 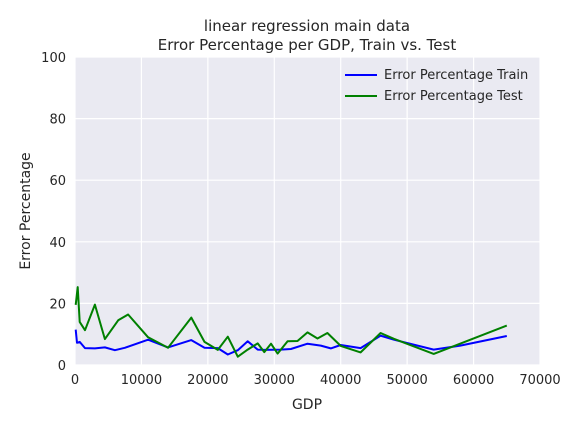 What do you see at coordinates (539, 380) in the screenshot?
I see `x-tick-label: 70000` at bounding box center [539, 380].